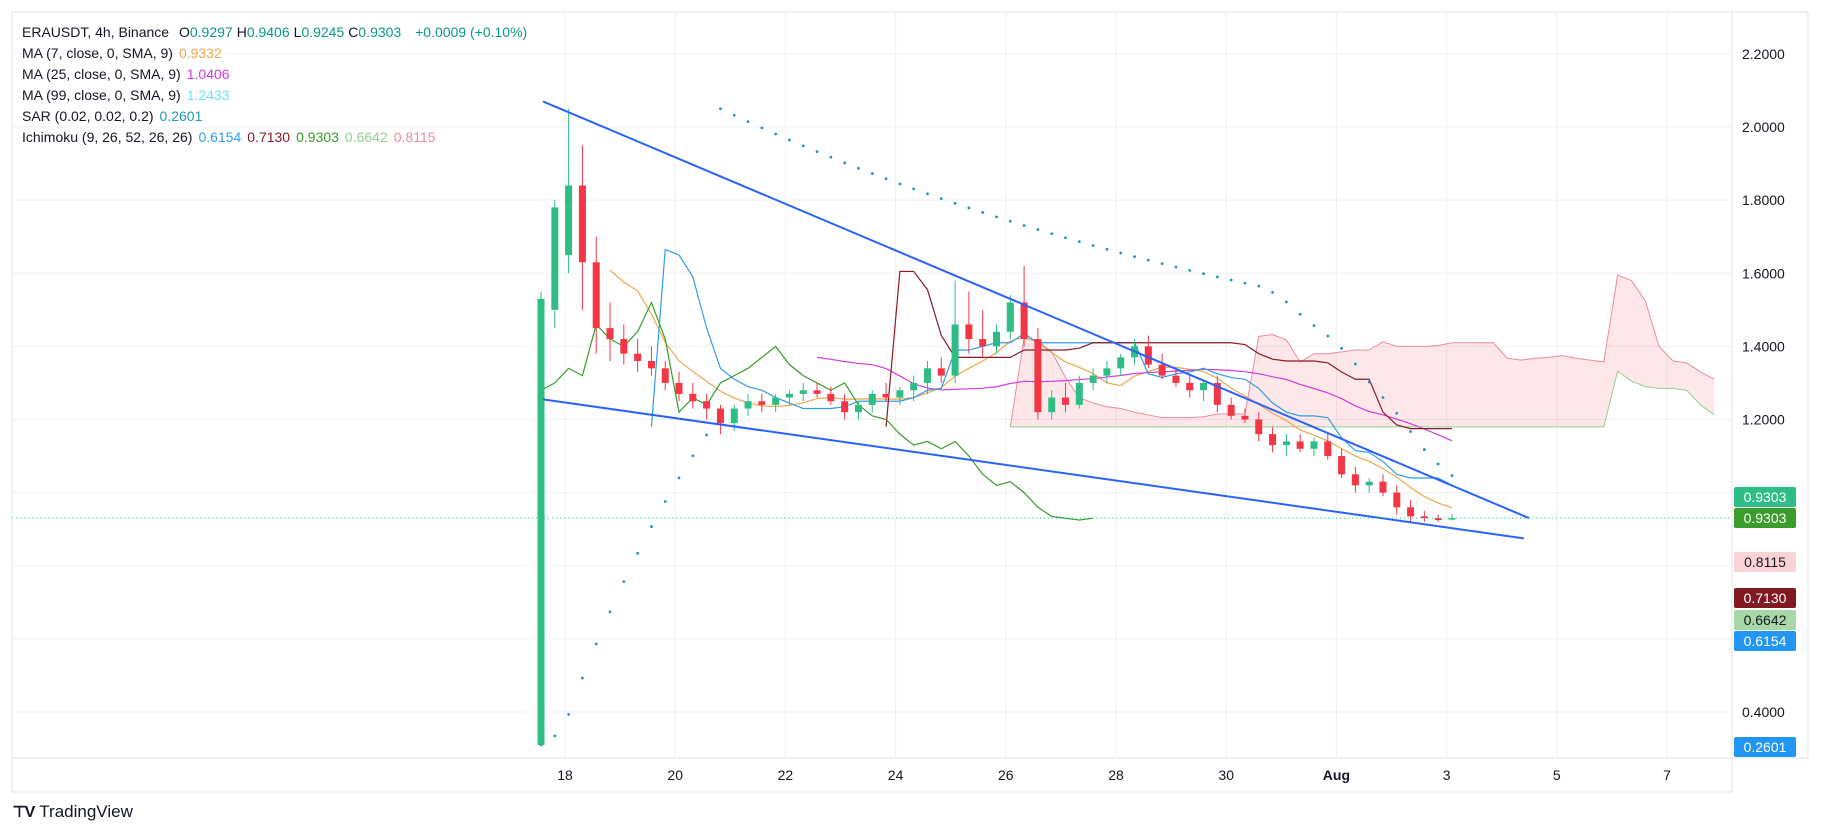 The height and width of the screenshot is (835, 1821). Describe the element at coordinates (277, 53) in the screenshot. I see `indicator-row: MA (7, close, 0, SMA, 9) 0.9332` at that location.